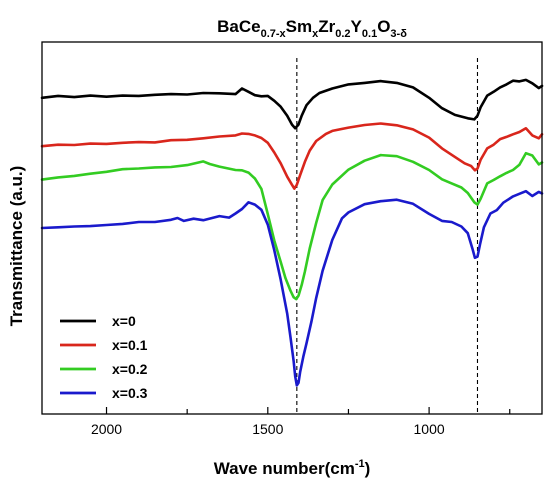  What do you see at coordinates (368, 468) in the screenshot?
I see `x-axis-label-close: )` at bounding box center [368, 468].